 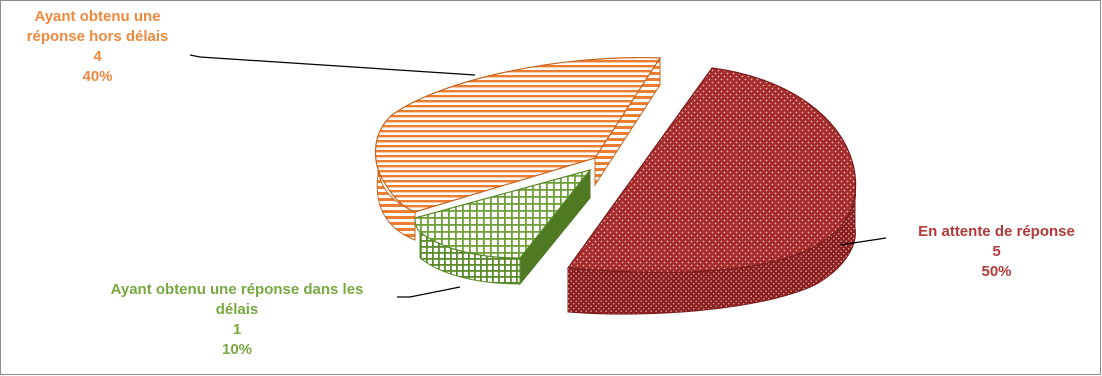 I want to click on leader-line-orange, so click(x=332, y=65).